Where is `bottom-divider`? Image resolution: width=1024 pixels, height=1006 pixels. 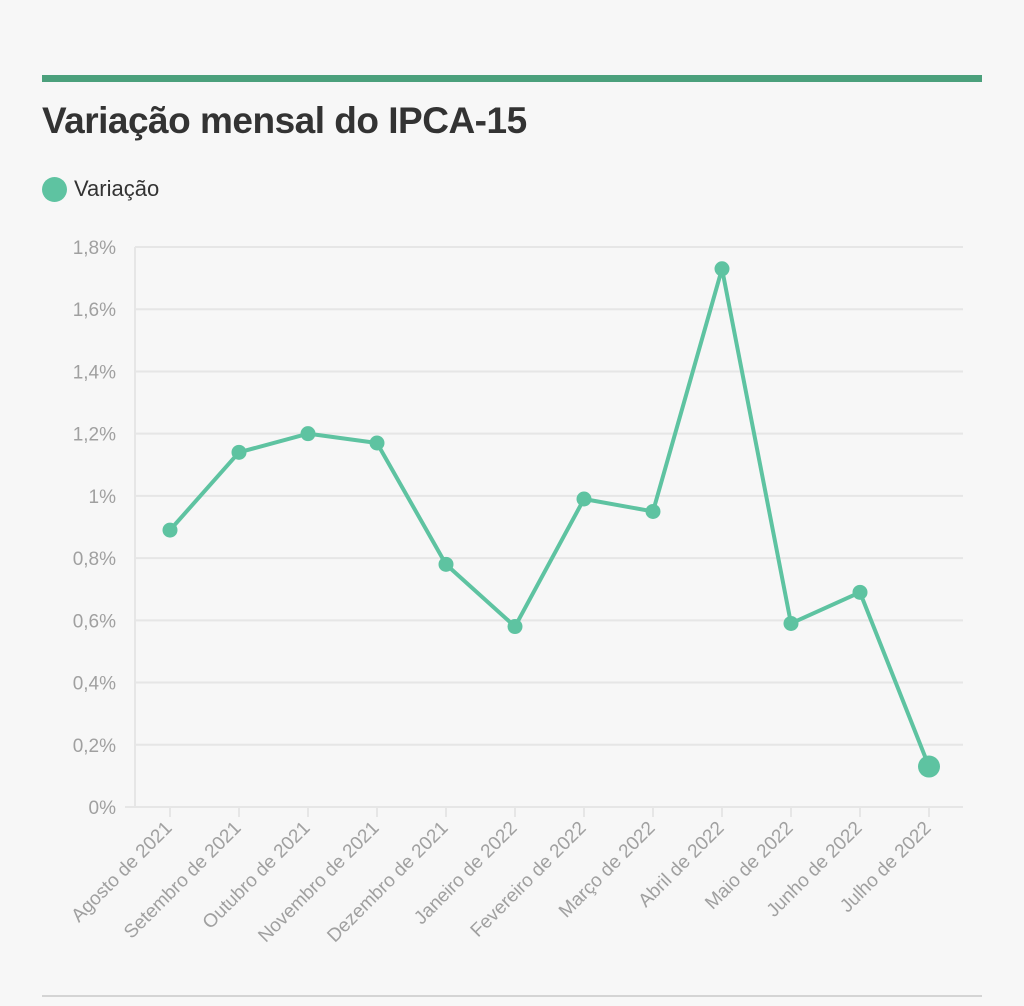
bottom-divider is located at coordinates (512, 996).